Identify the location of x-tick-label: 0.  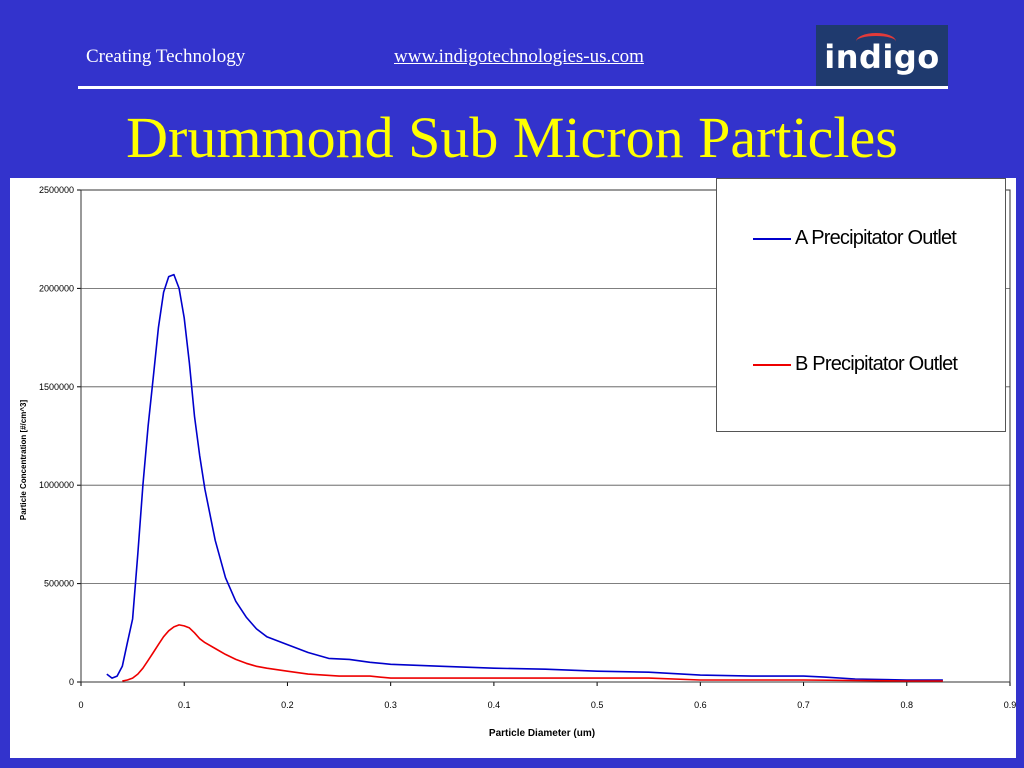
(80, 705).